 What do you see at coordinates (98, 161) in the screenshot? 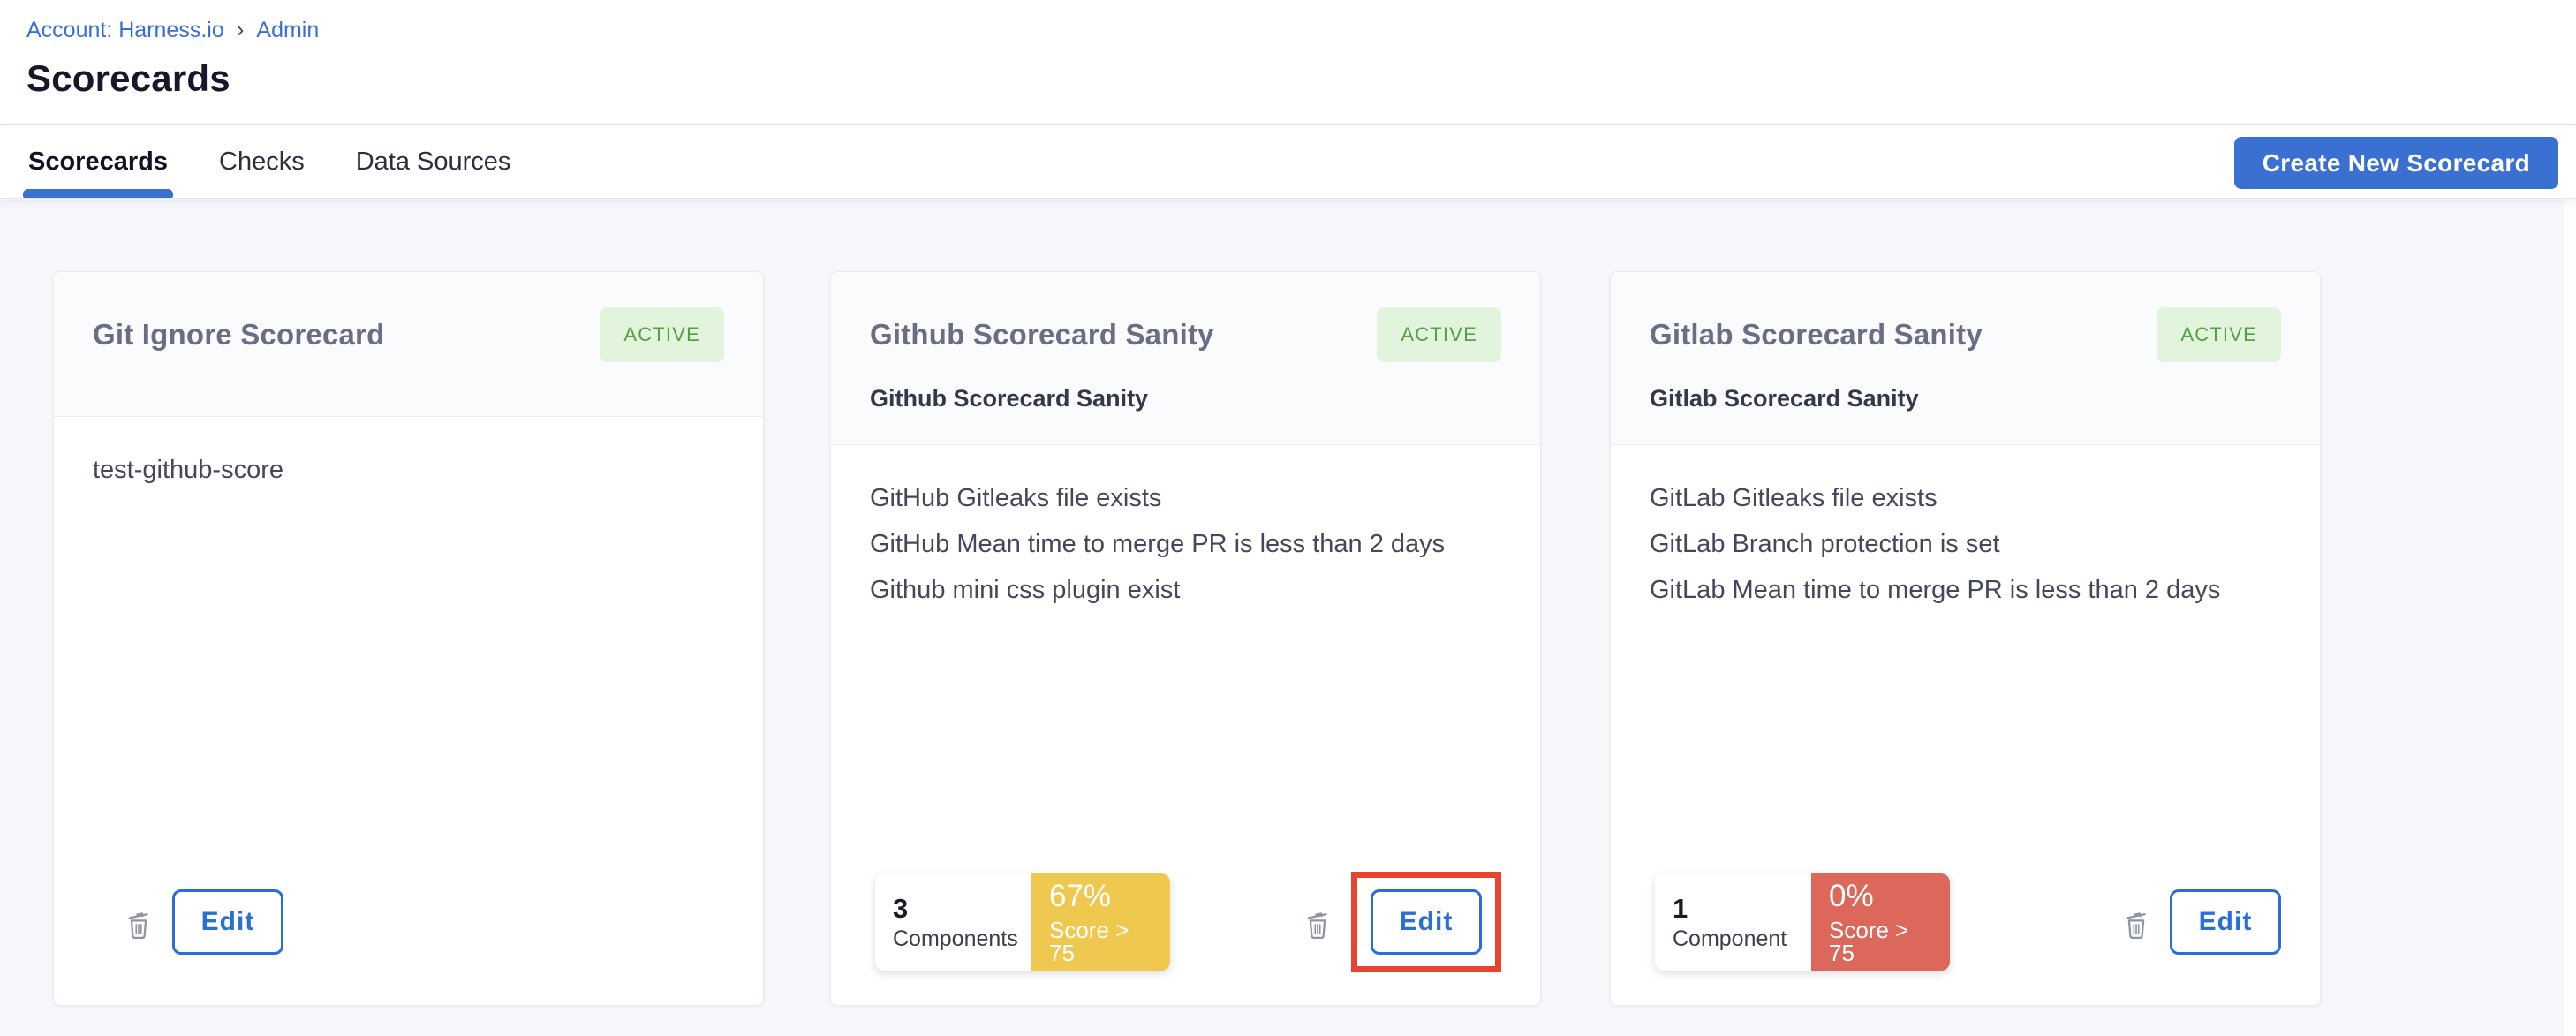
I see `tab-scorecards: Scorecards` at bounding box center [98, 161].